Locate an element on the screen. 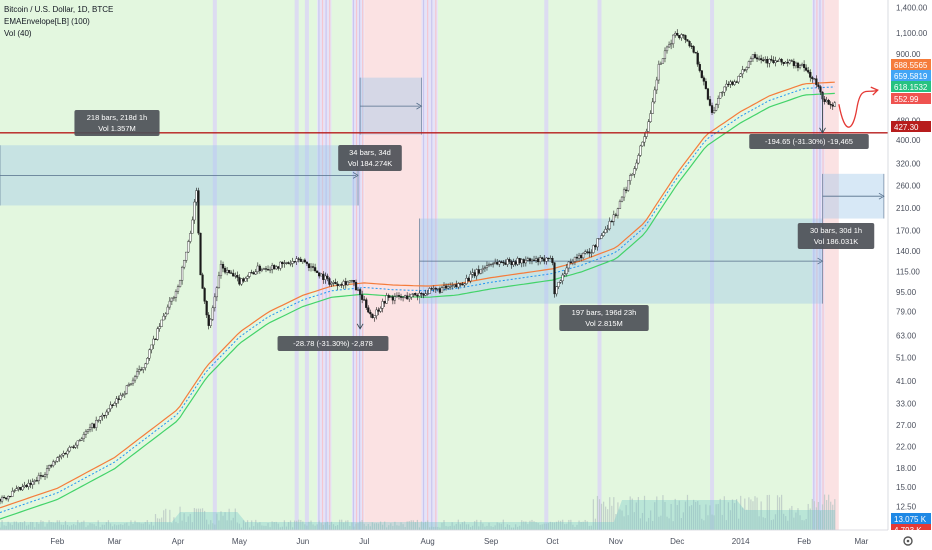 Image resolution: width=932 pixels, height=550 pixels. x-tick-label: 2014 is located at coordinates (741, 541).